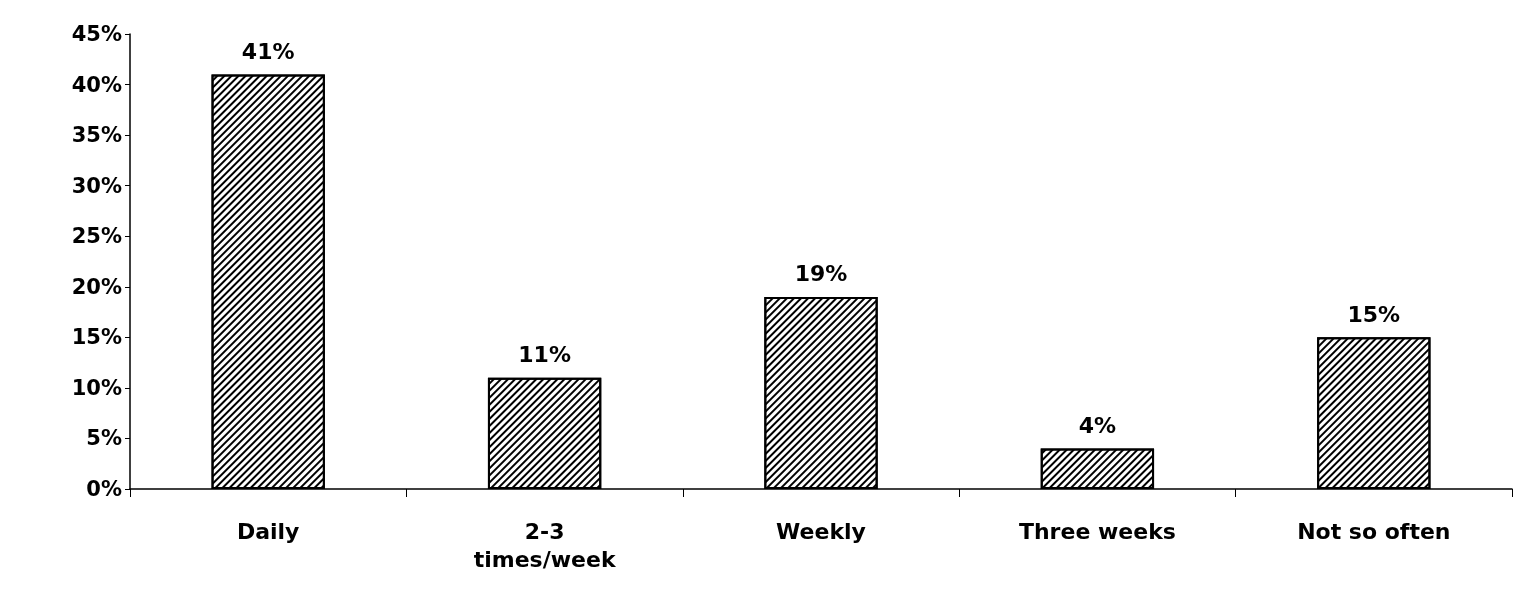 The width and height of the screenshot is (1524, 607). I want to click on y-tick-label: 0%, so click(104, 489).